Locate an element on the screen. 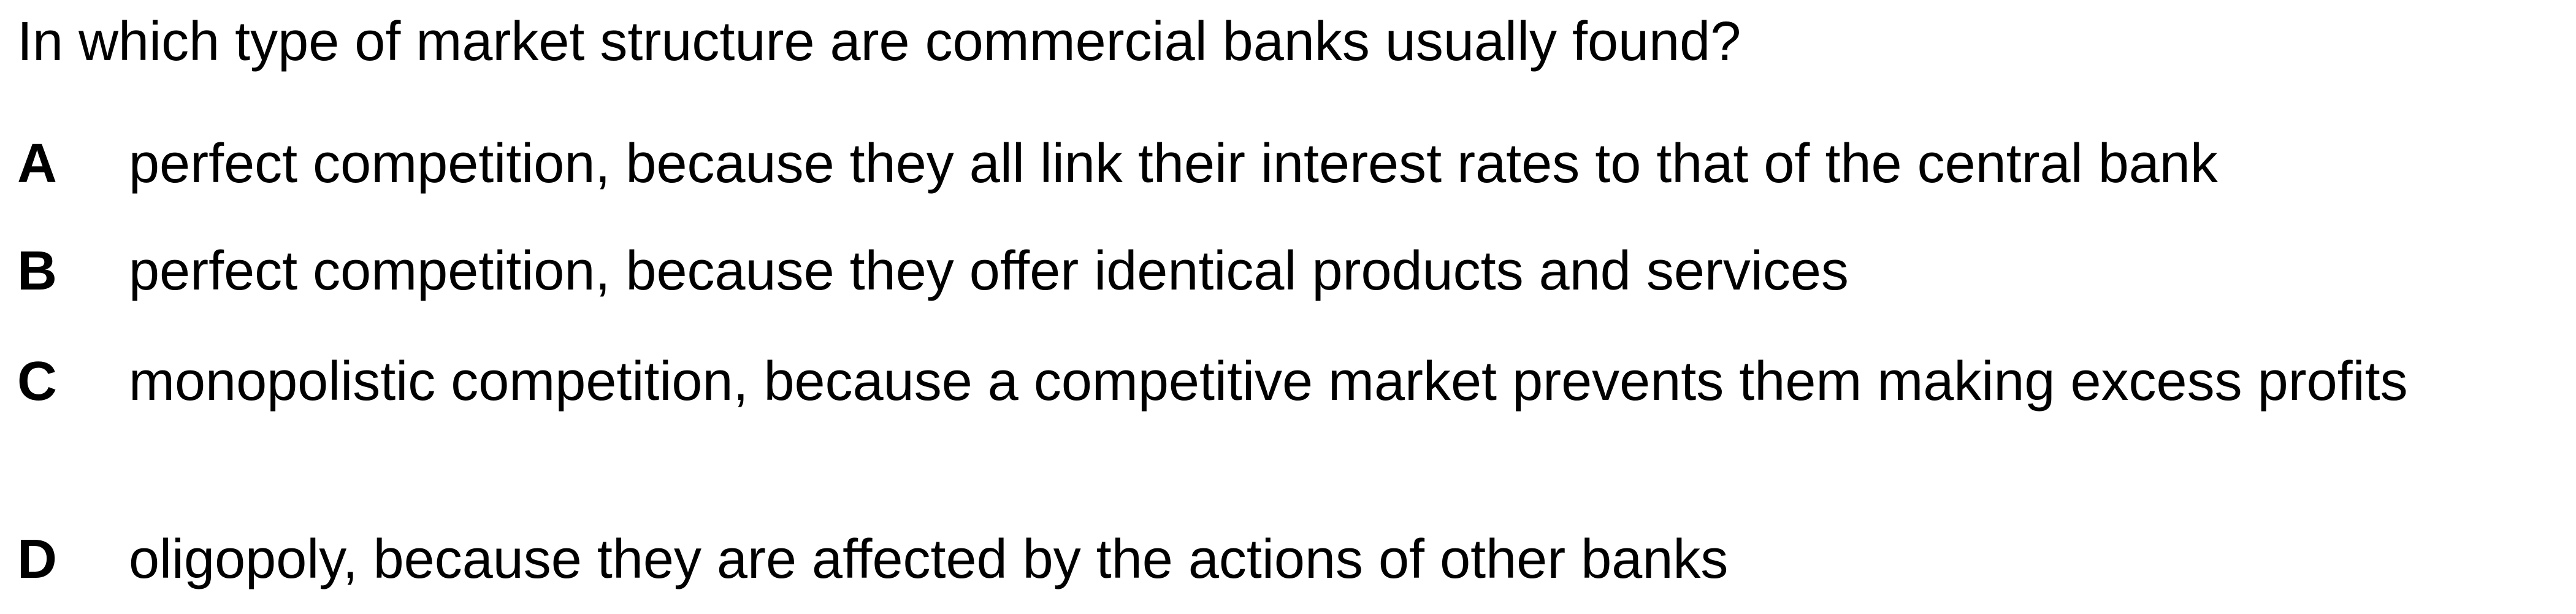 The height and width of the screenshot is (614, 2576). option-letter-b: B is located at coordinates (37, 271).